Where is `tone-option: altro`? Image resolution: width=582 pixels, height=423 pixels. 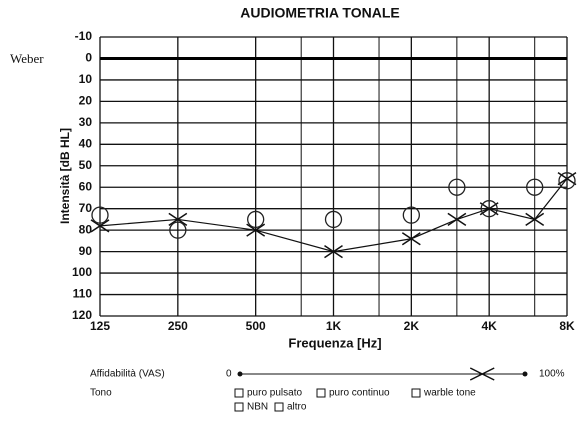
tone-option: altro is located at coordinates (297, 407).